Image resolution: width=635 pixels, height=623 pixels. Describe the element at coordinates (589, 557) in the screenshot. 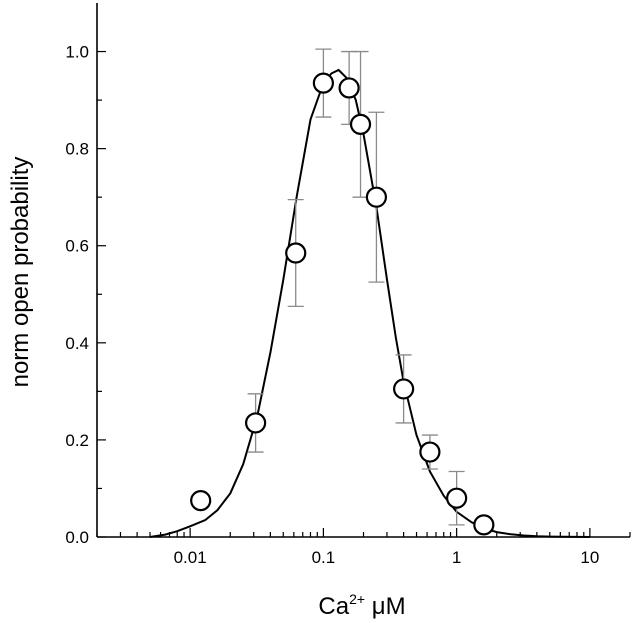

I see `x-tick-label: 10` at that location.